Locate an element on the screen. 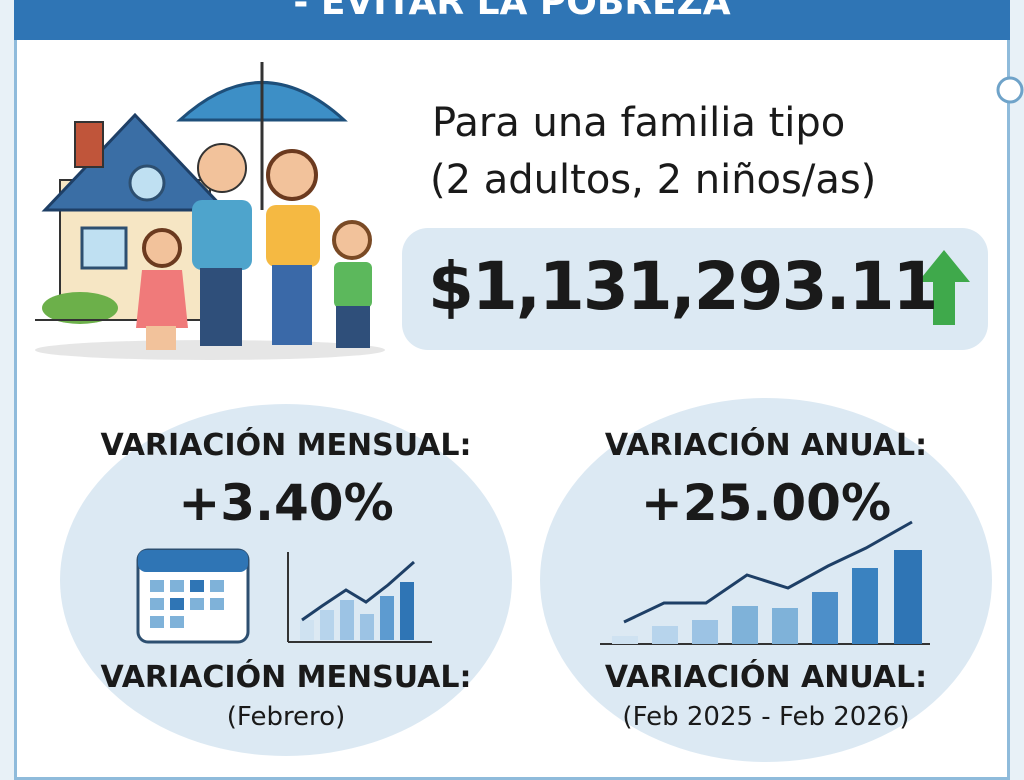 The width and height of the screenshot is (1024, 780). up-arrow is located at coordinates (944, 287).